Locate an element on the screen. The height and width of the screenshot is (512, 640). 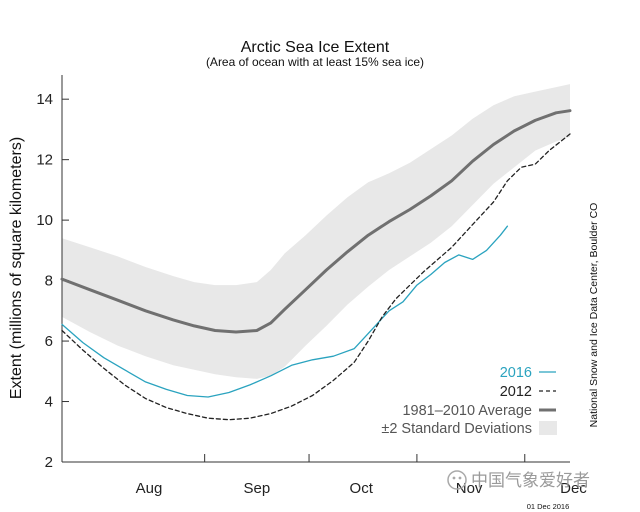
y-tick-label: 12 is located at coordinates (44, 160).